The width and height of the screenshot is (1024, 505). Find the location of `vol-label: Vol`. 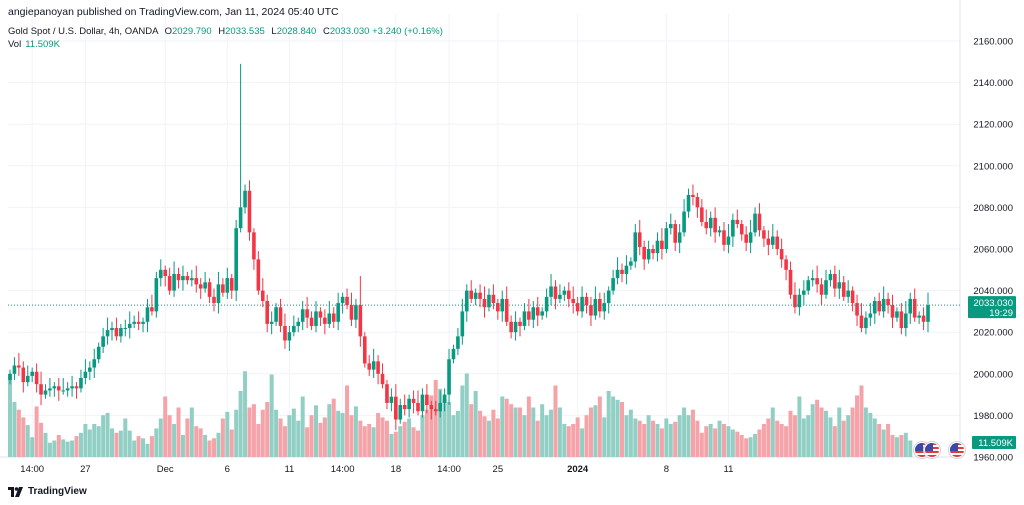

vol-label: Vol is located at coordinates (15, 44).